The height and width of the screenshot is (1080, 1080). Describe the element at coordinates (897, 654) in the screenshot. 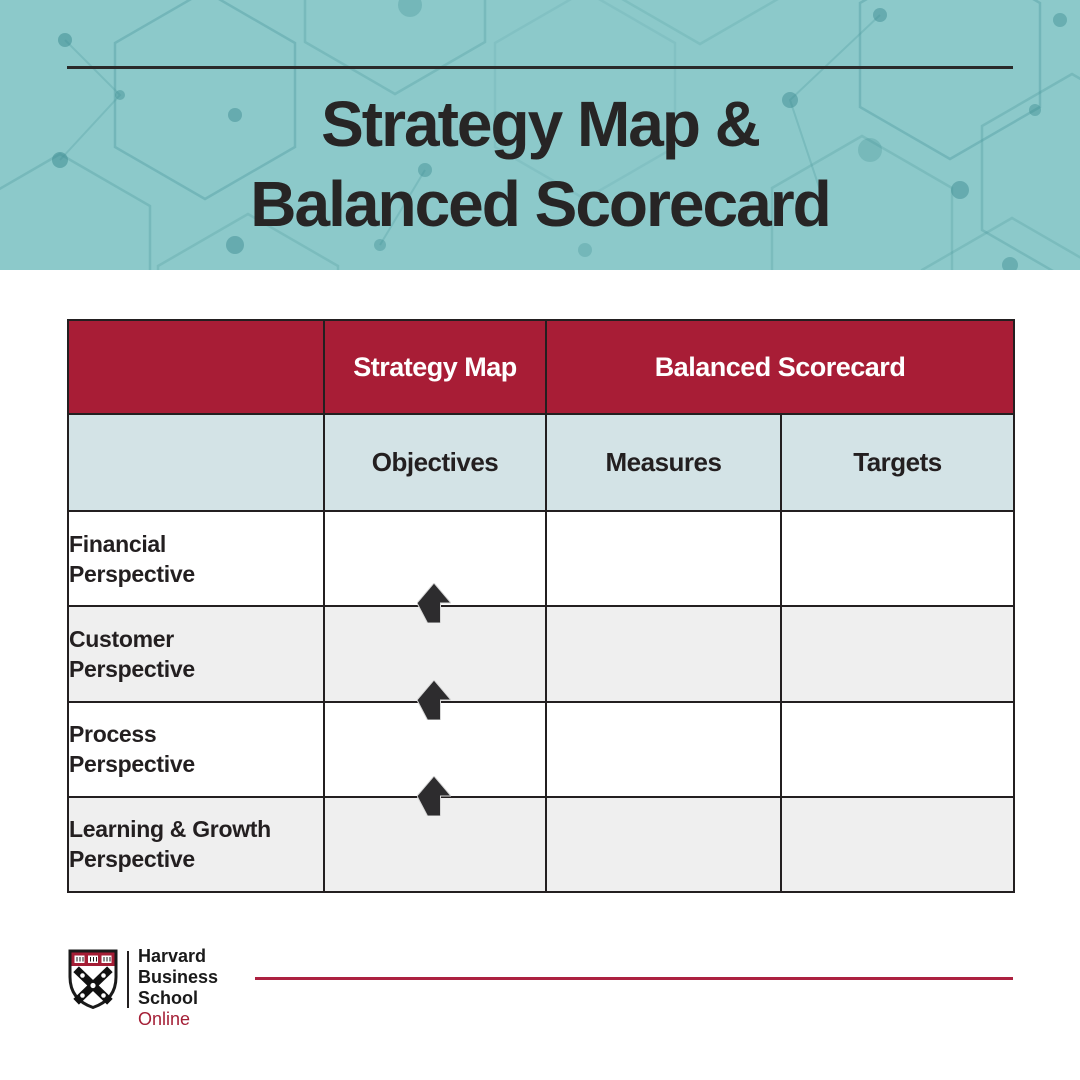

I see `cell-customer-targets` at that location.